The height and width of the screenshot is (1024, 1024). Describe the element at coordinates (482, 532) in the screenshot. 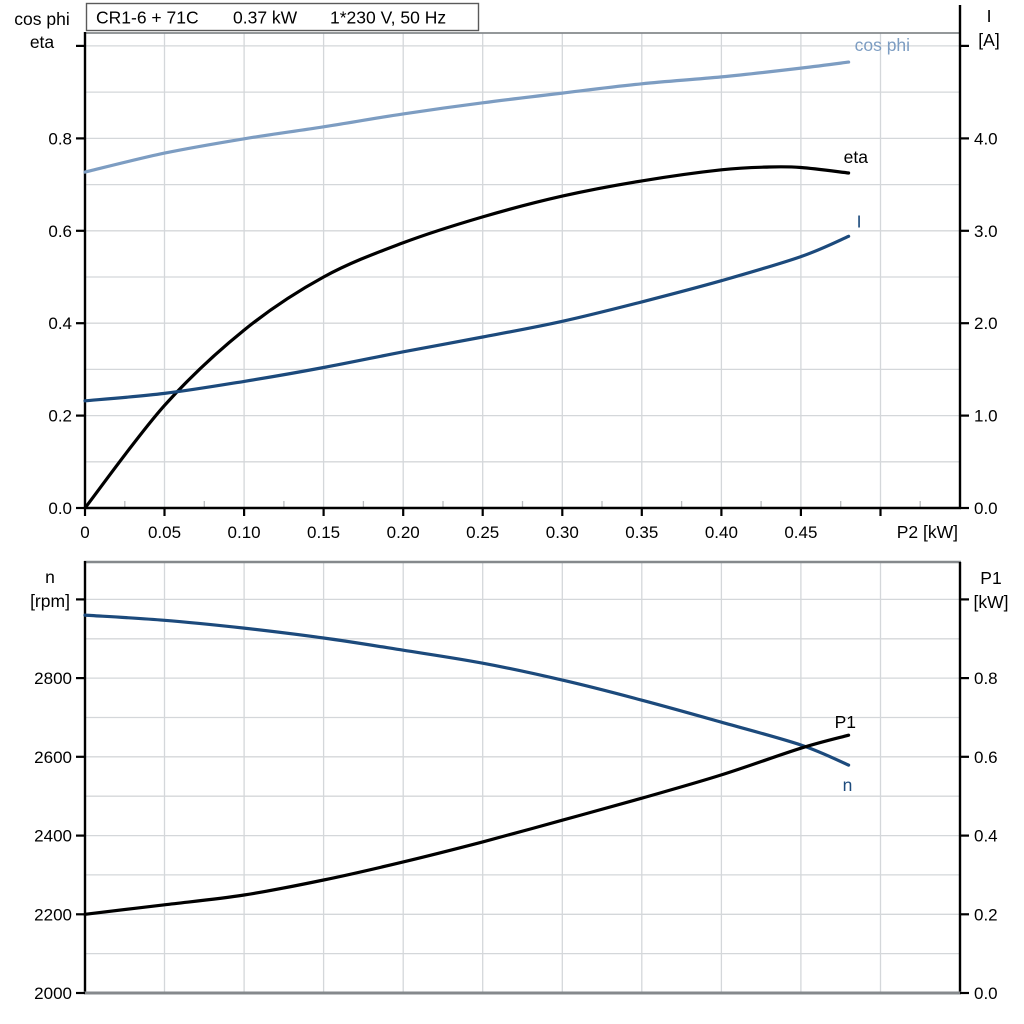

I see `x-tick-label: 0.25` at that location.